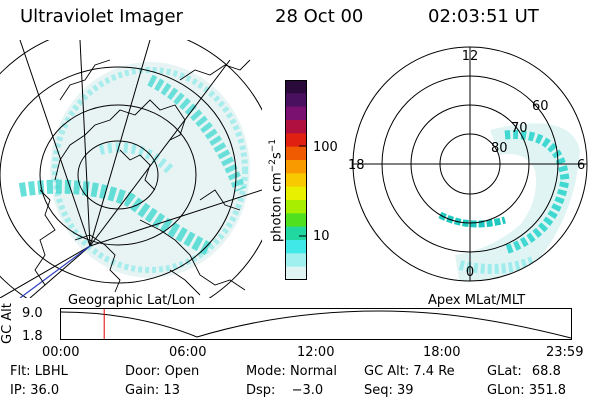 The height and width of the screenshot is (400, 600). What do you see at coordinates (389, 390) in the screenshot?
I see `info-seq: Seq: 39` at bounding box center [389, 390].